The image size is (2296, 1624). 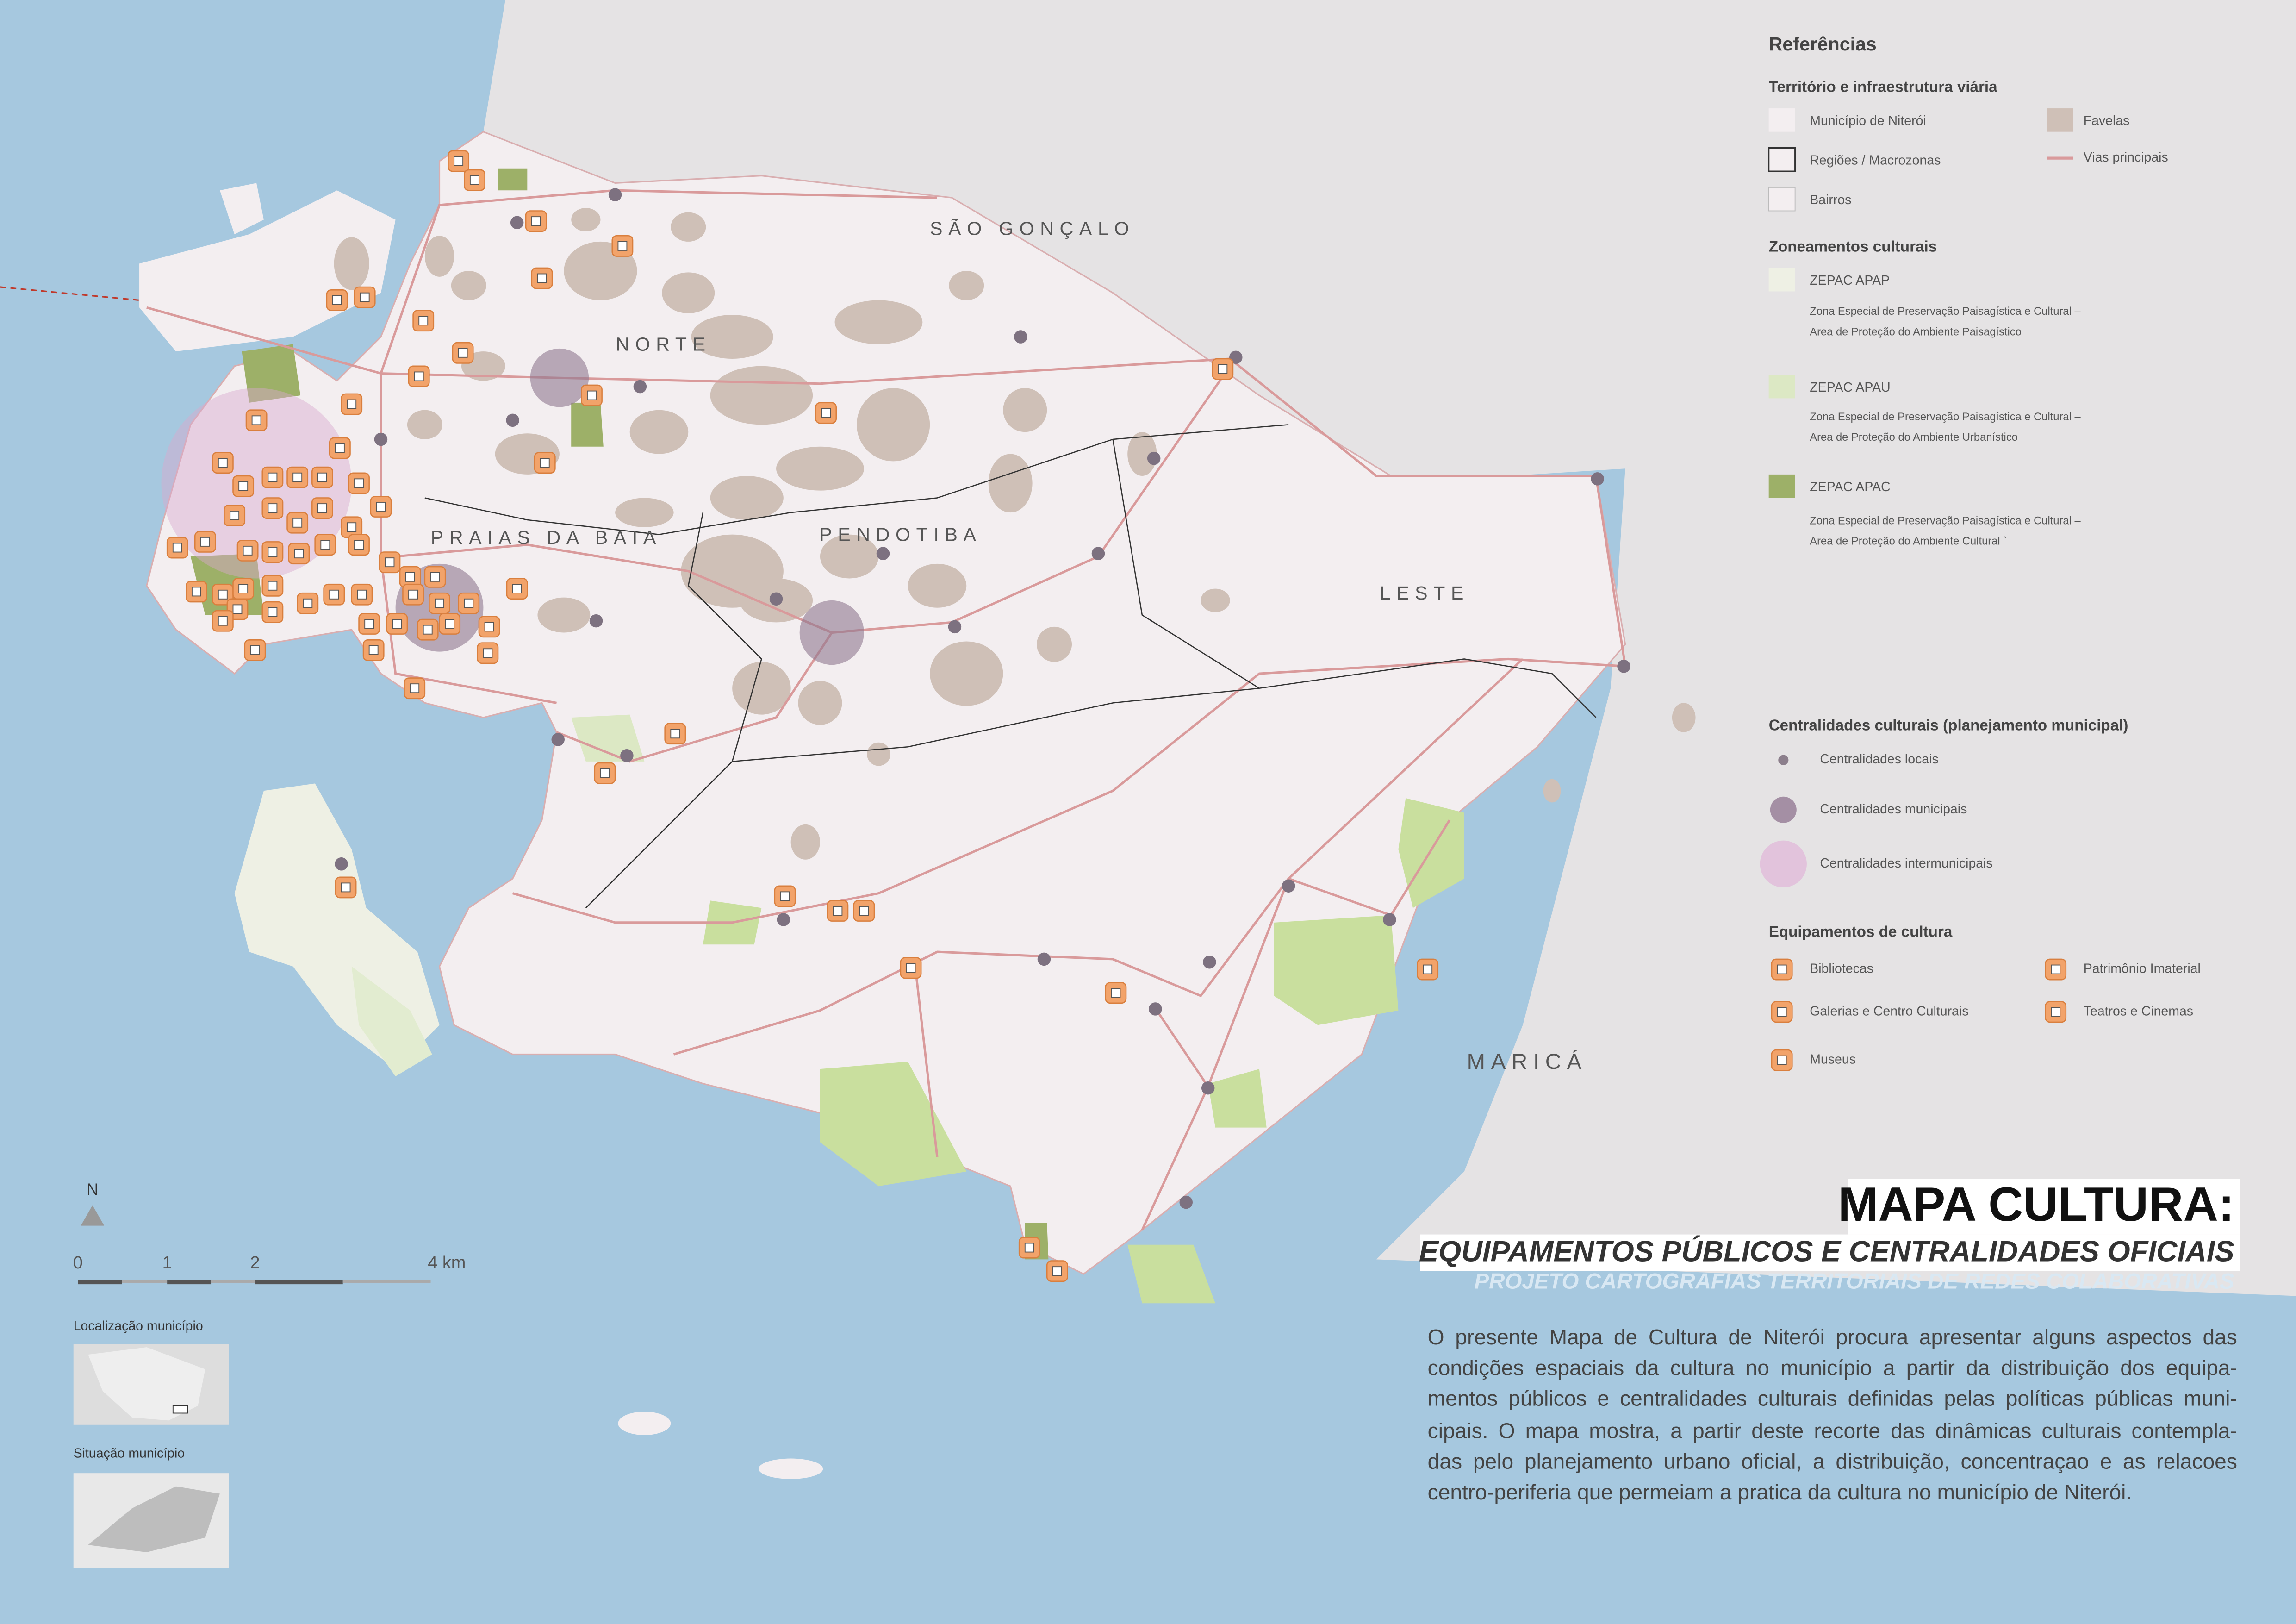 What do you see at coordinates (151, 1443) in the screenshot?
I see `insets: Localização município Situação município` at bounding box center [151, 1443].